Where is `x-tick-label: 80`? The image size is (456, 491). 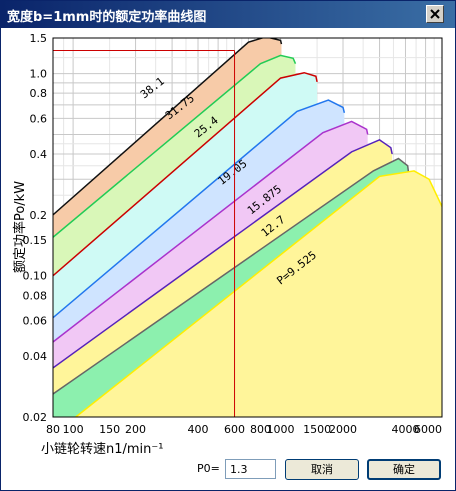
x-tick-label: 80 is located at coordinates (53, 429).